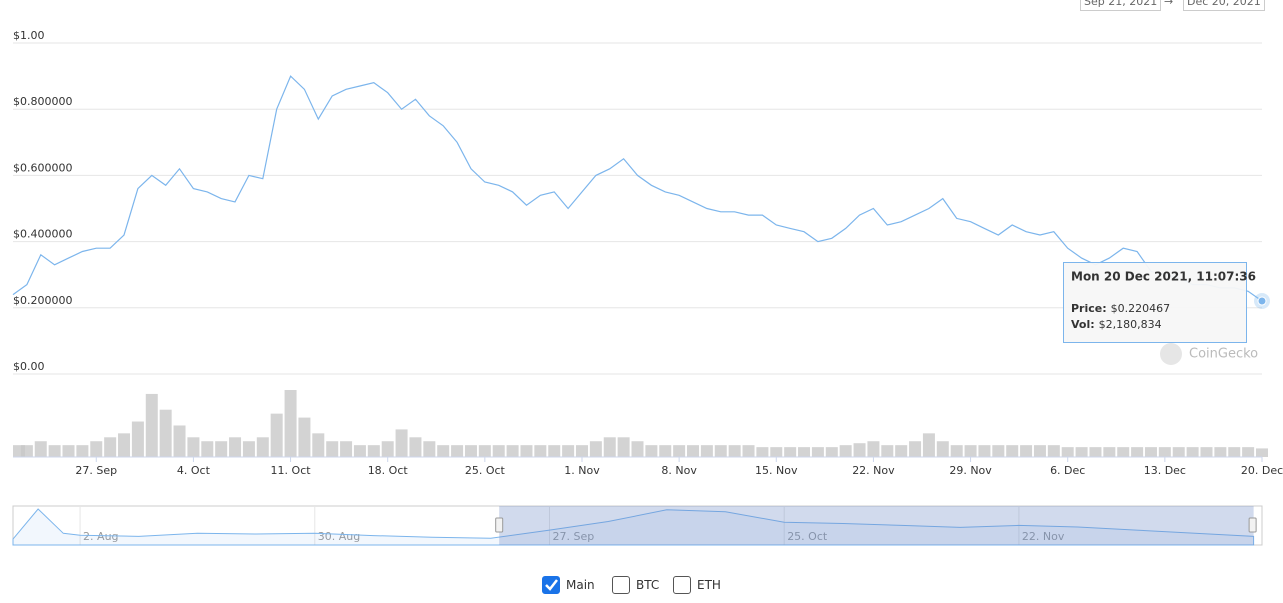  Describe the element at coordinates (43, 167) in the screenshot. I see `y-tick-label: $0.600000` at that location.